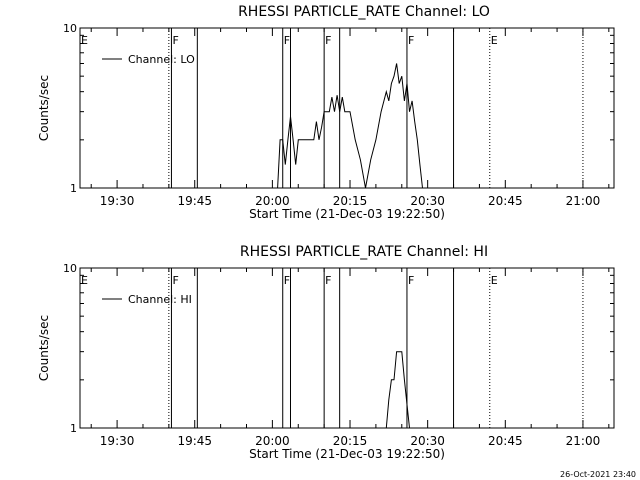 The image size is (640, 480). What do you see at coordinates (160, 299) in the screenshot?
I see `legend-entry: Channel: HI` at bounding box center [160, 299].